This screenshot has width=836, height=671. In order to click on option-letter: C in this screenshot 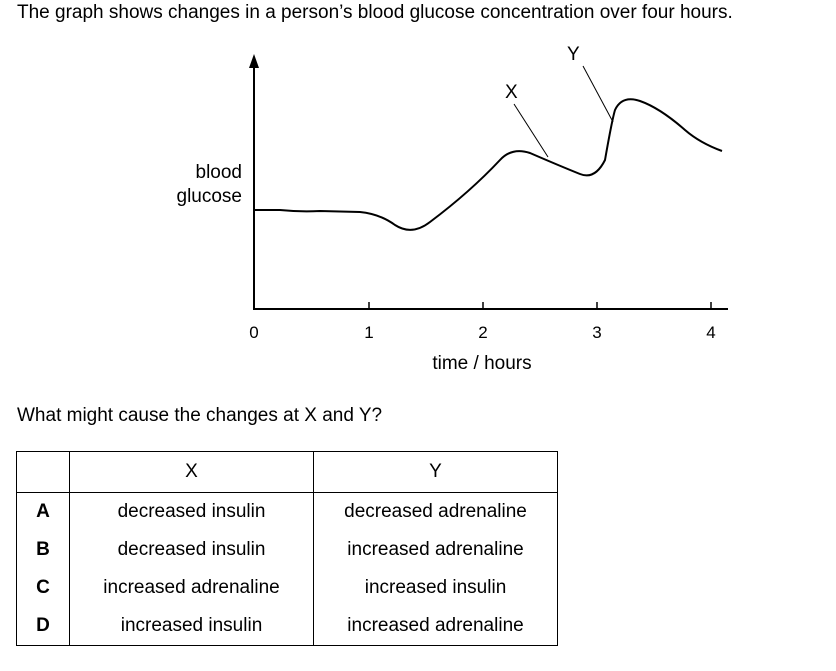, I will do `click(43, 588)`.